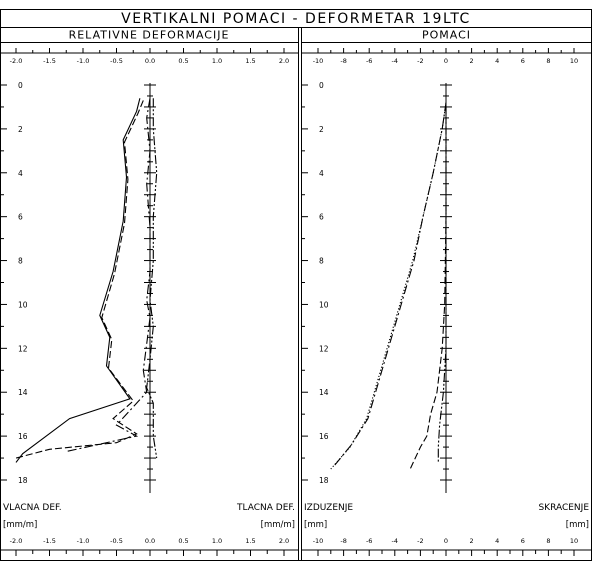 This screenshot has height=561, width=592. Describe the element at coordinates (369, 61) in the screenshot. I see `top-tick-label: -6` at that location.